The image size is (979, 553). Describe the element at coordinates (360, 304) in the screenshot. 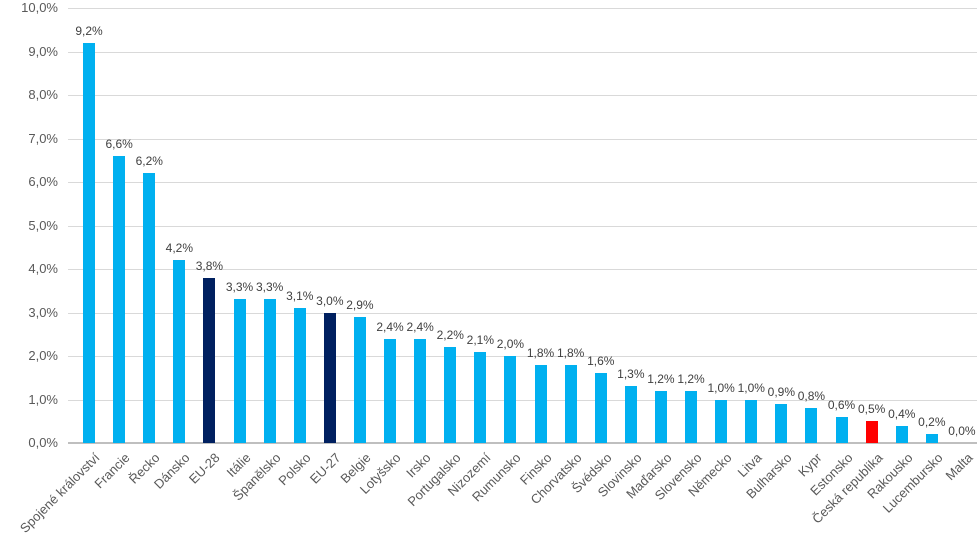

I see `bar-value-label: 2,9%` at that location.